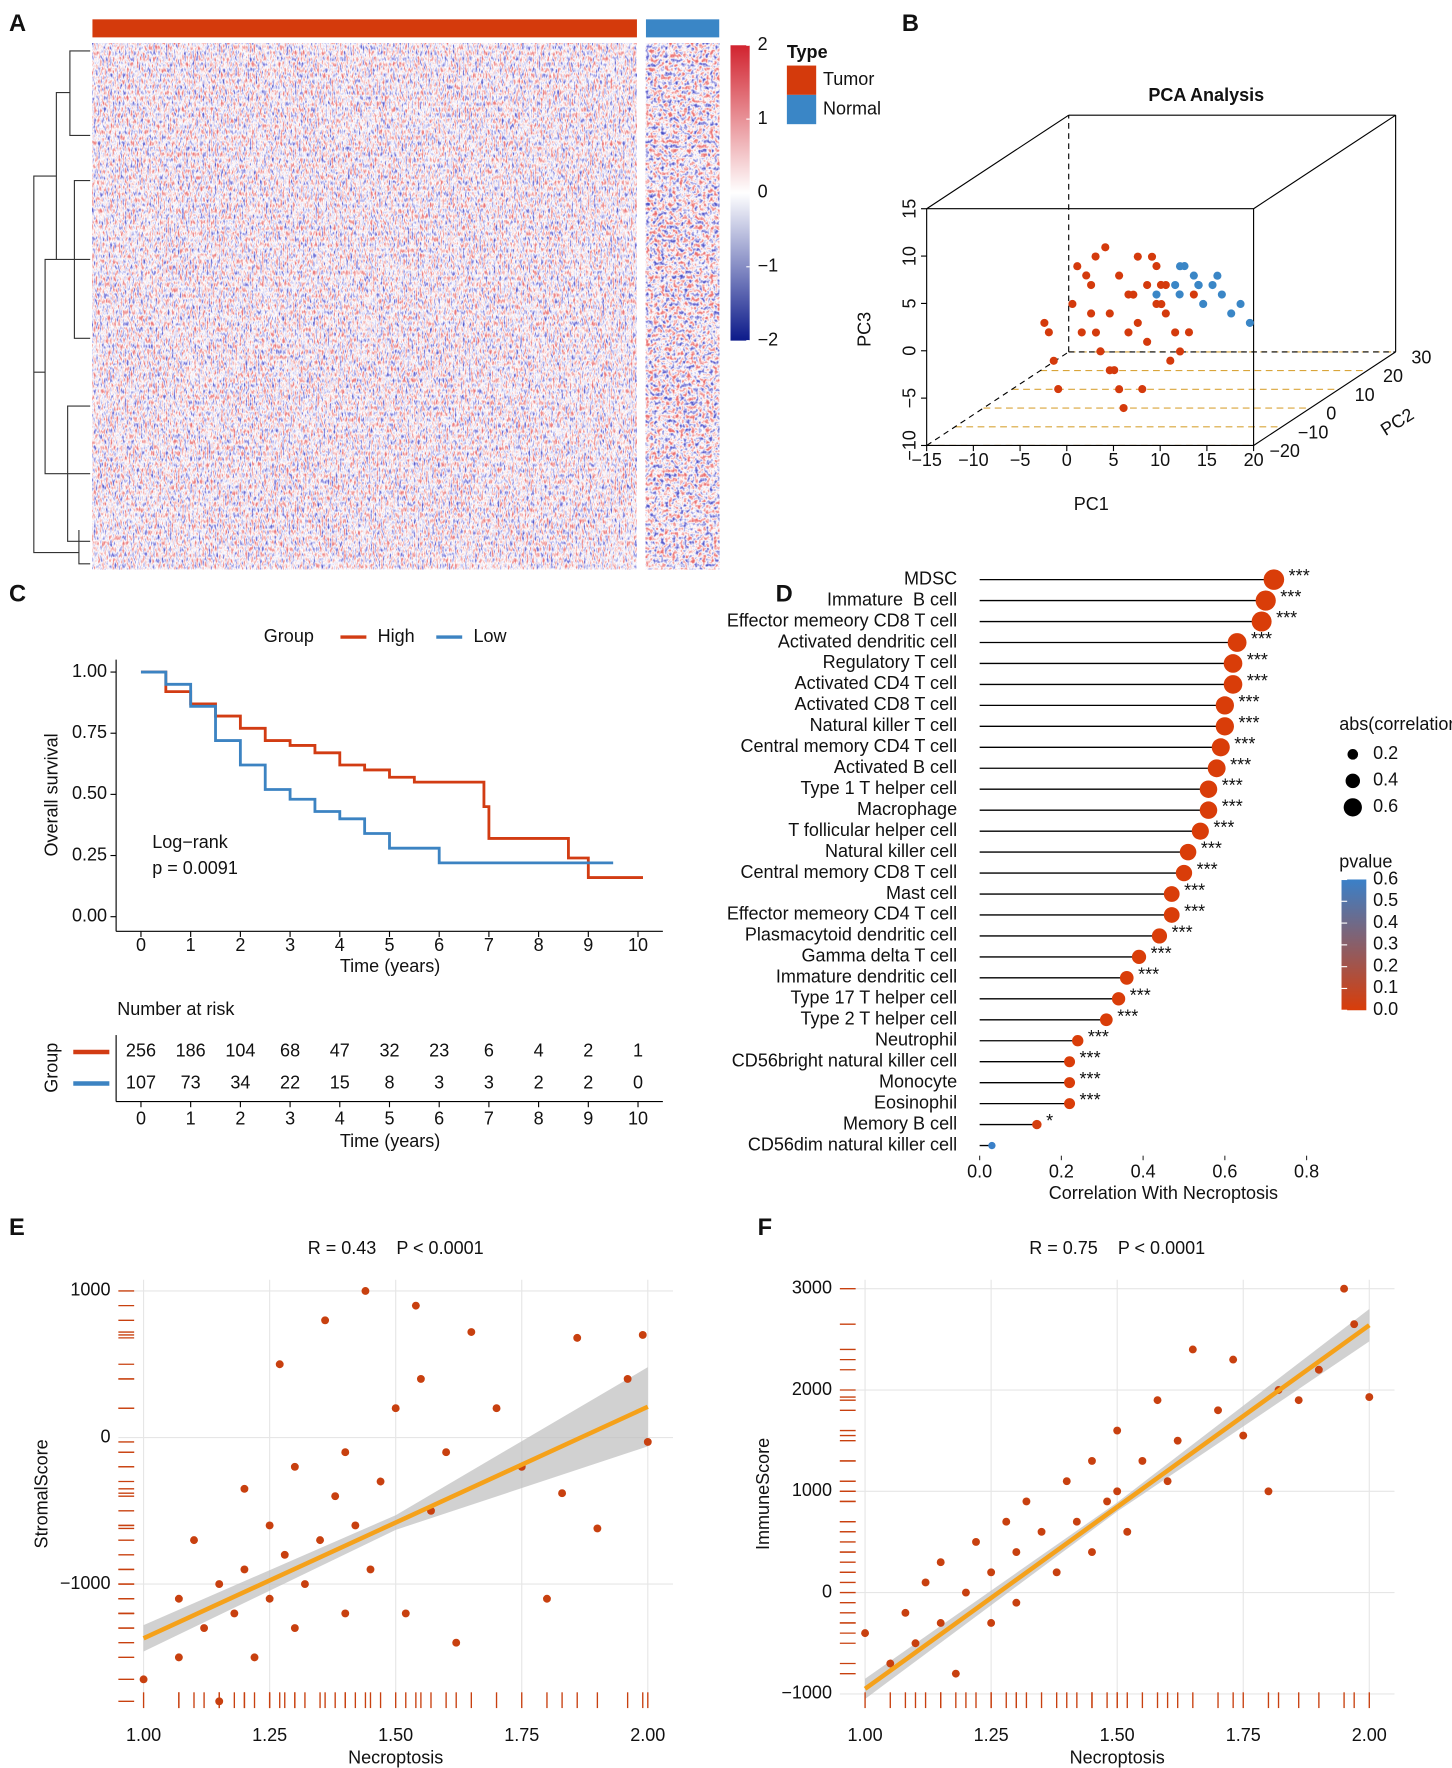 This screenshot has width=1452, height=1768. Describe the element at coordinates (195, 868) in the screenshot. I see `annotation: p = 0.0091` at that location.